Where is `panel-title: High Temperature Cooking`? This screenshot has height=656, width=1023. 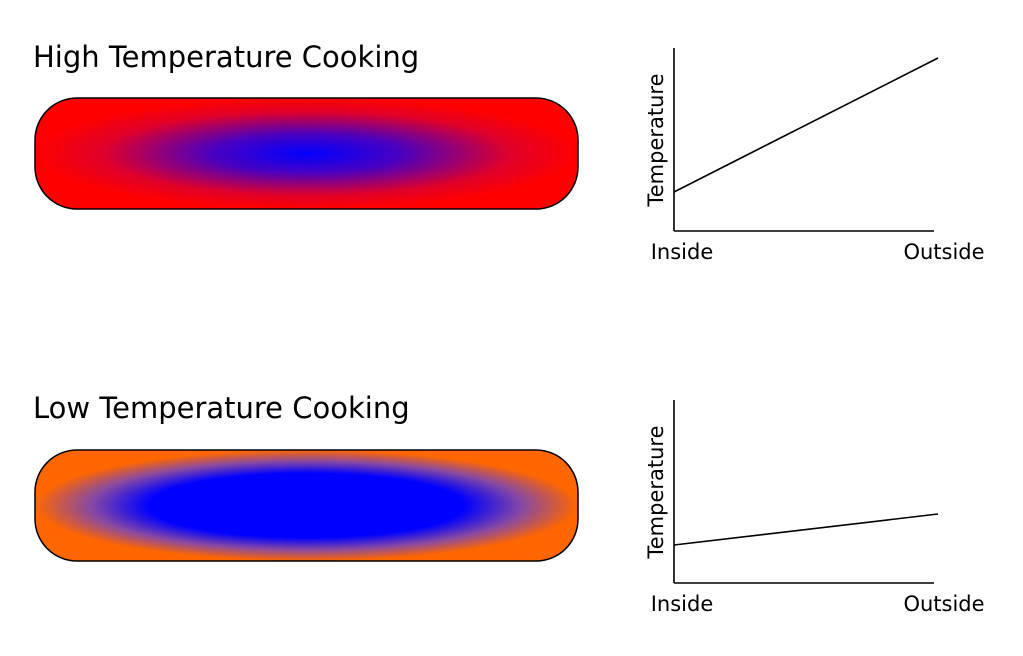 panel-title: High Temperature Cooking is located at coordinates (226, 57).